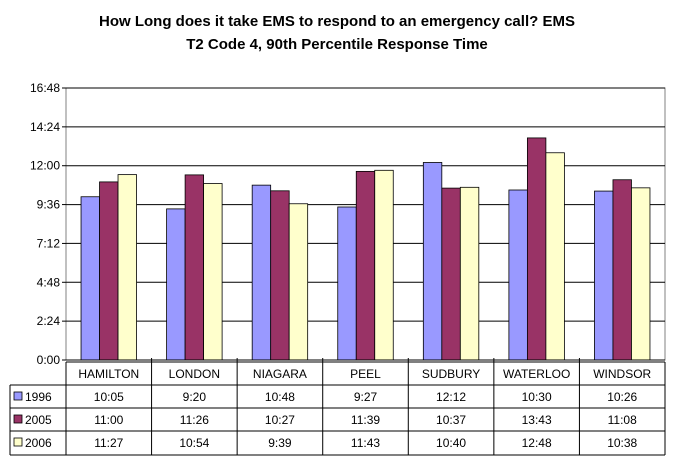  What do you see at coordinates (18, 396) in the screenshot?
I see `legend-swatch-1996` at bounding box center [18, 396].